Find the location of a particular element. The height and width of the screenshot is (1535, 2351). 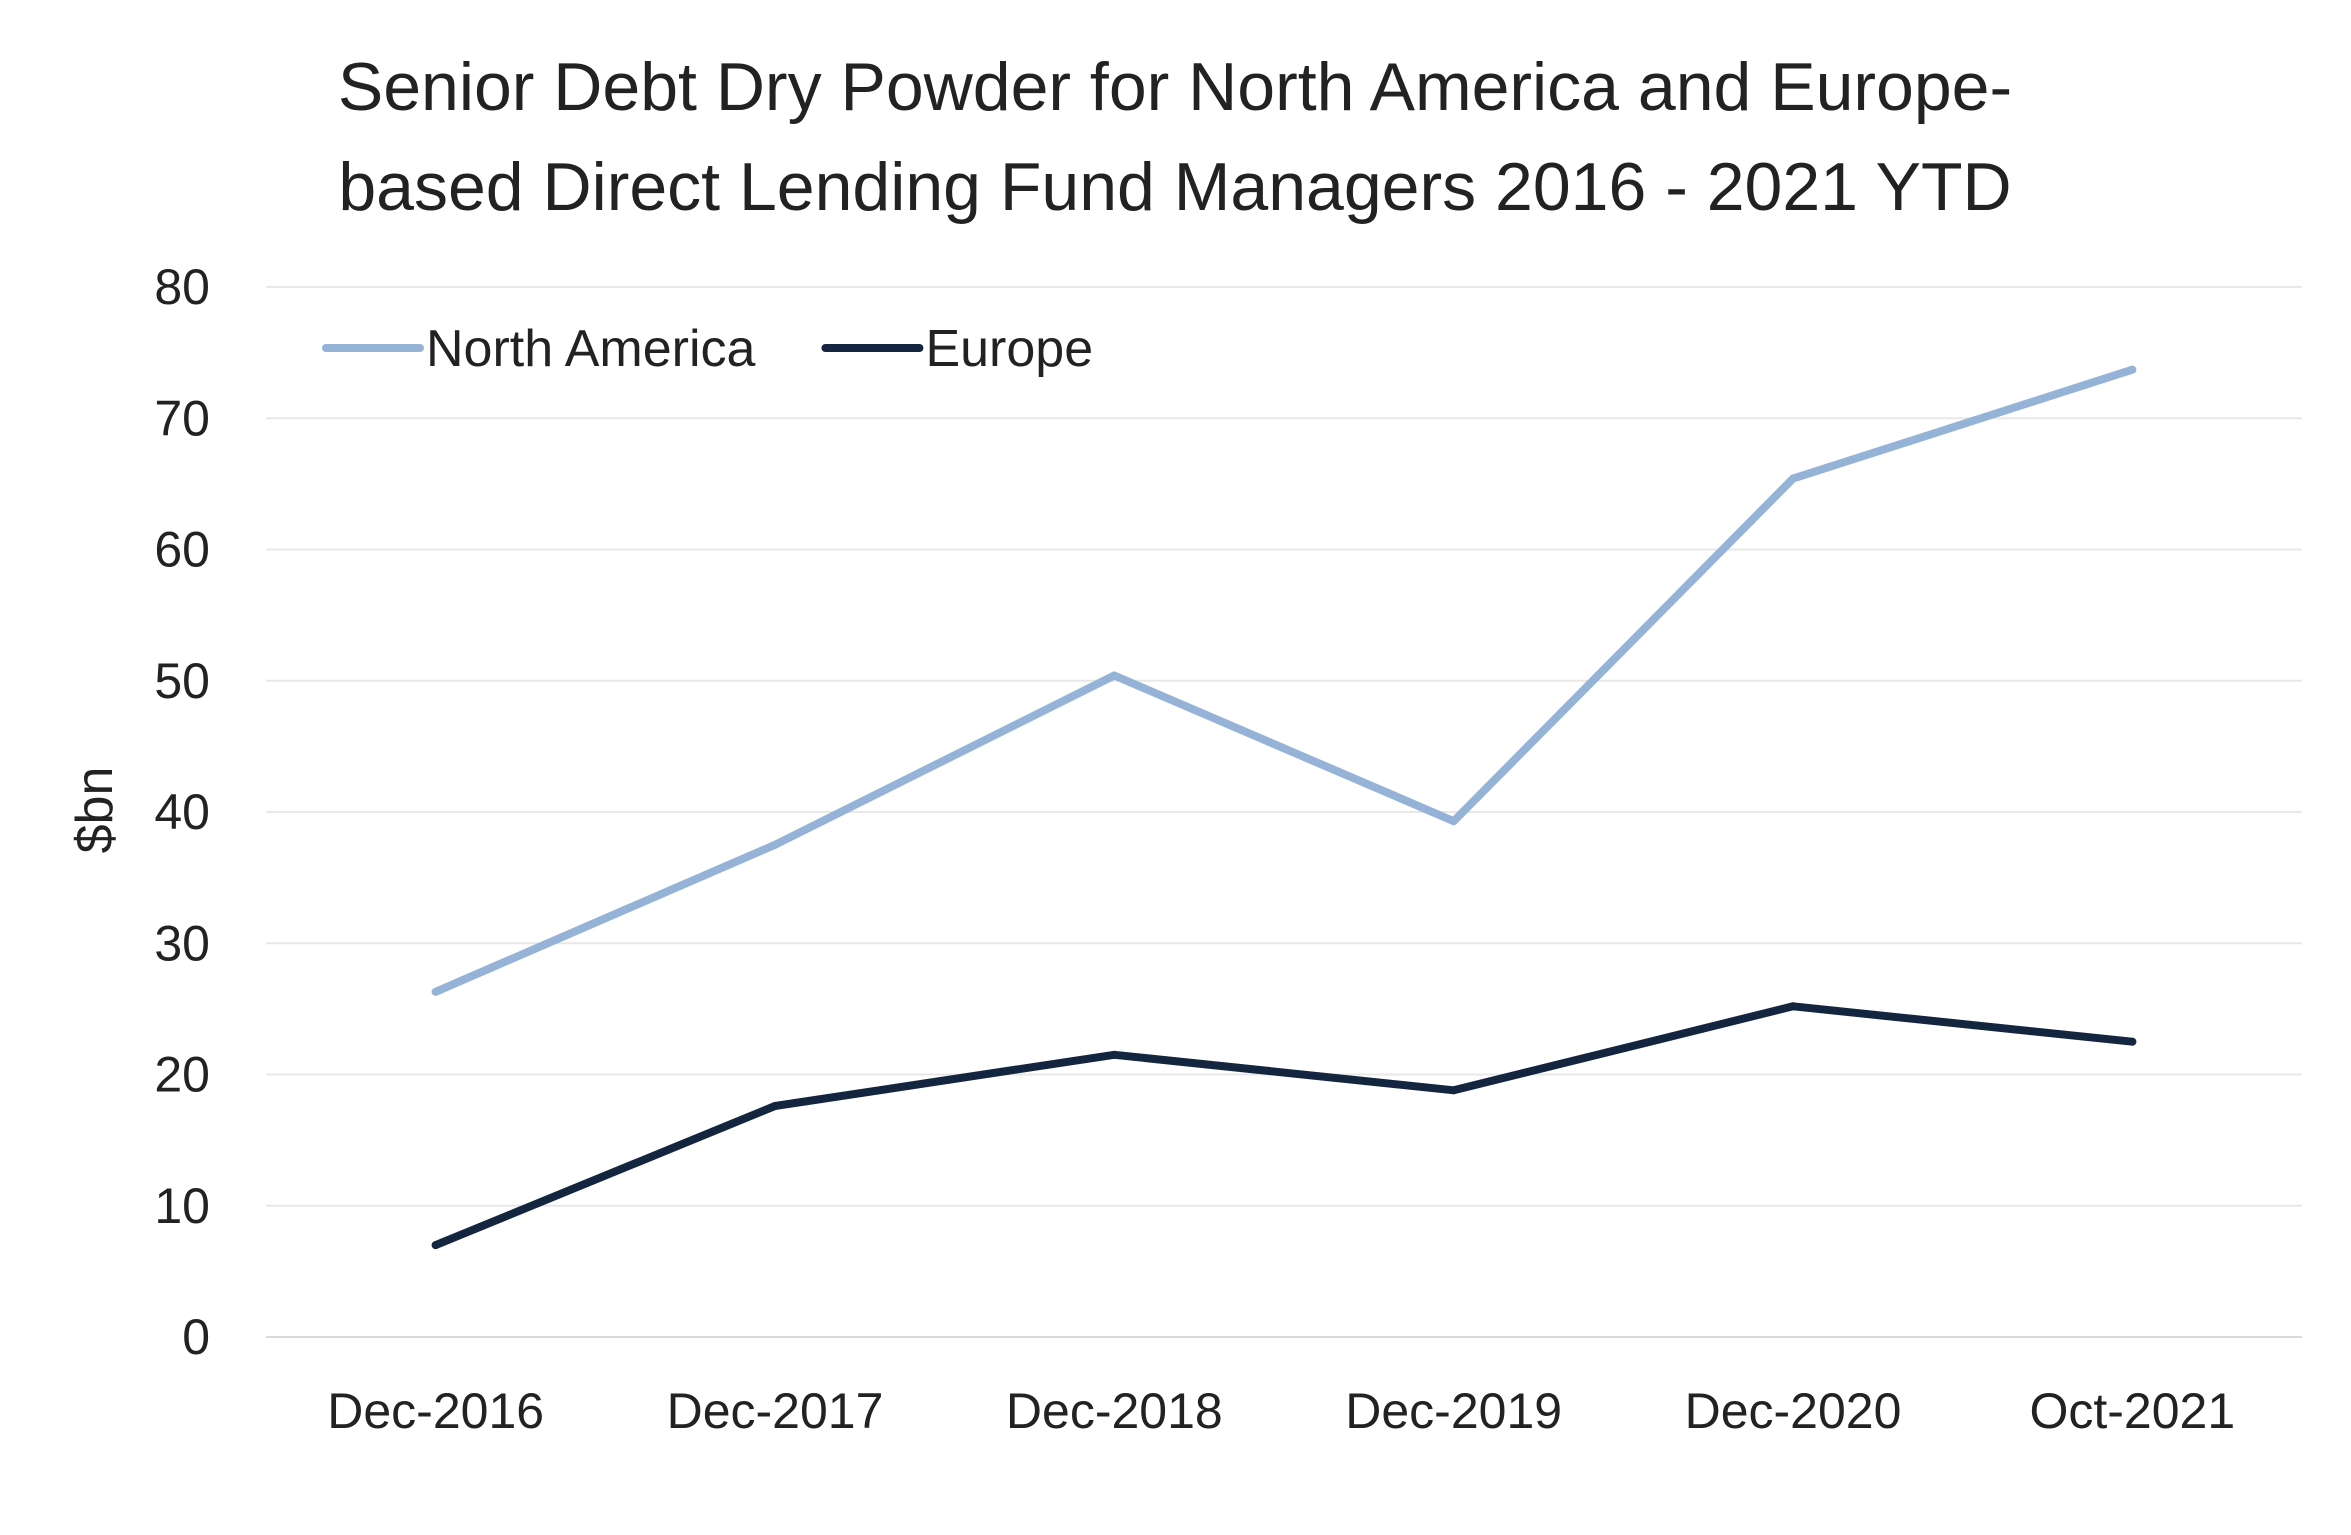

y-tick-label: 40 is located at coordinates (182, 812).